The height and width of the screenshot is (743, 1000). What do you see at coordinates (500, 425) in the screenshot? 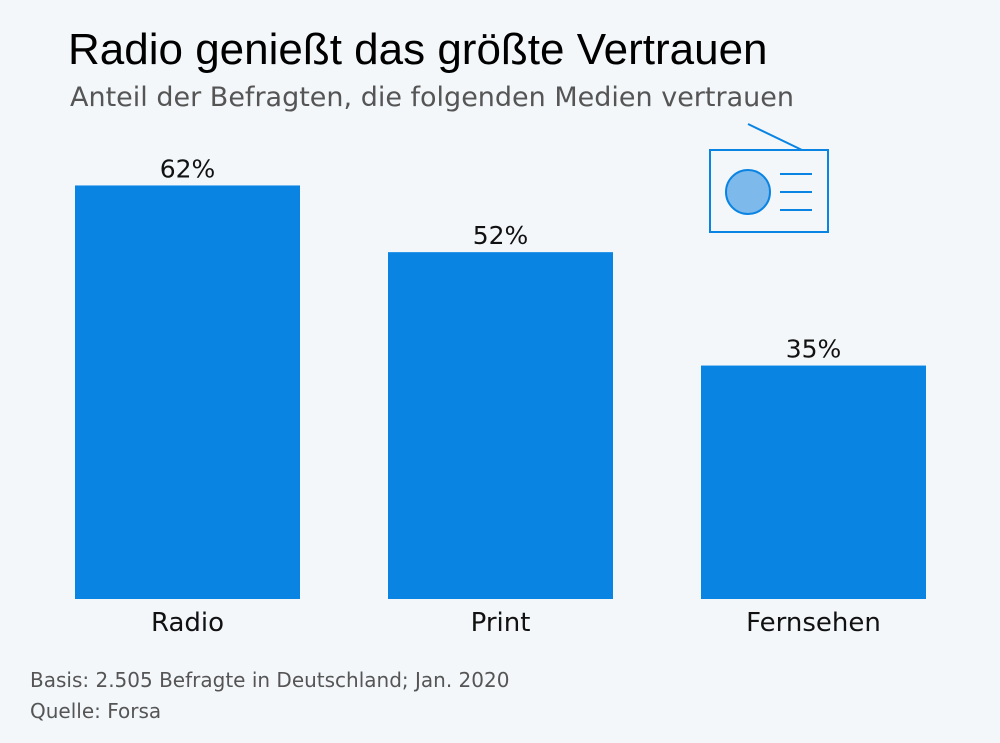
I see `bar-print` at bounding box center [500, 425].